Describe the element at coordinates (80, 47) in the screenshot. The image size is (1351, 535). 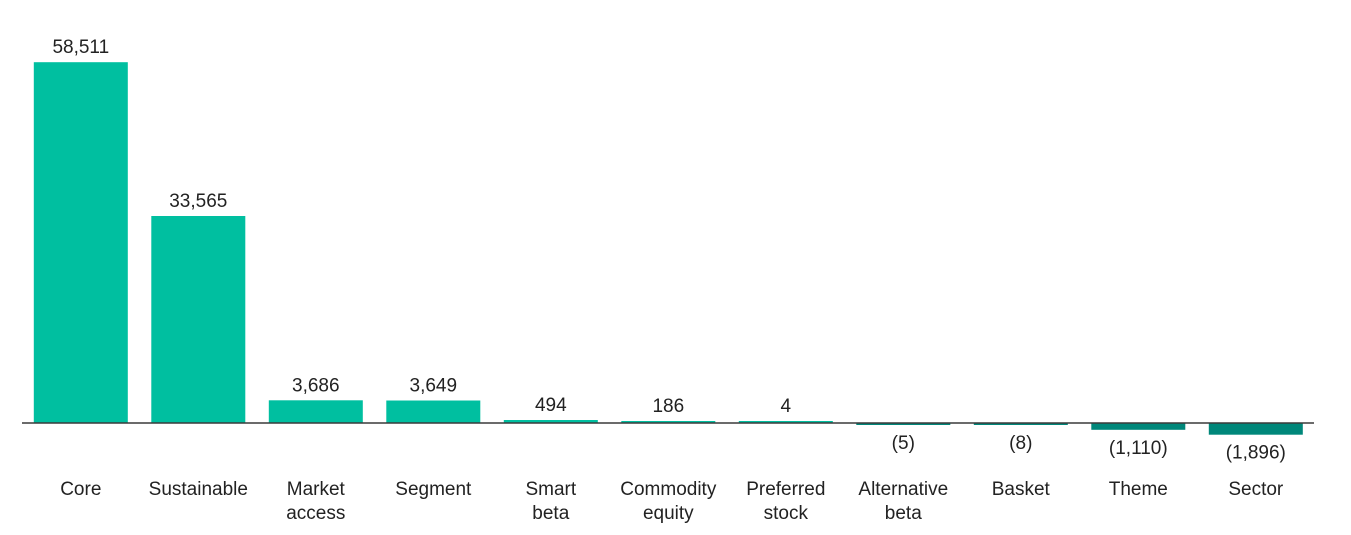
I see `value-label-0: 58,511` at that location.